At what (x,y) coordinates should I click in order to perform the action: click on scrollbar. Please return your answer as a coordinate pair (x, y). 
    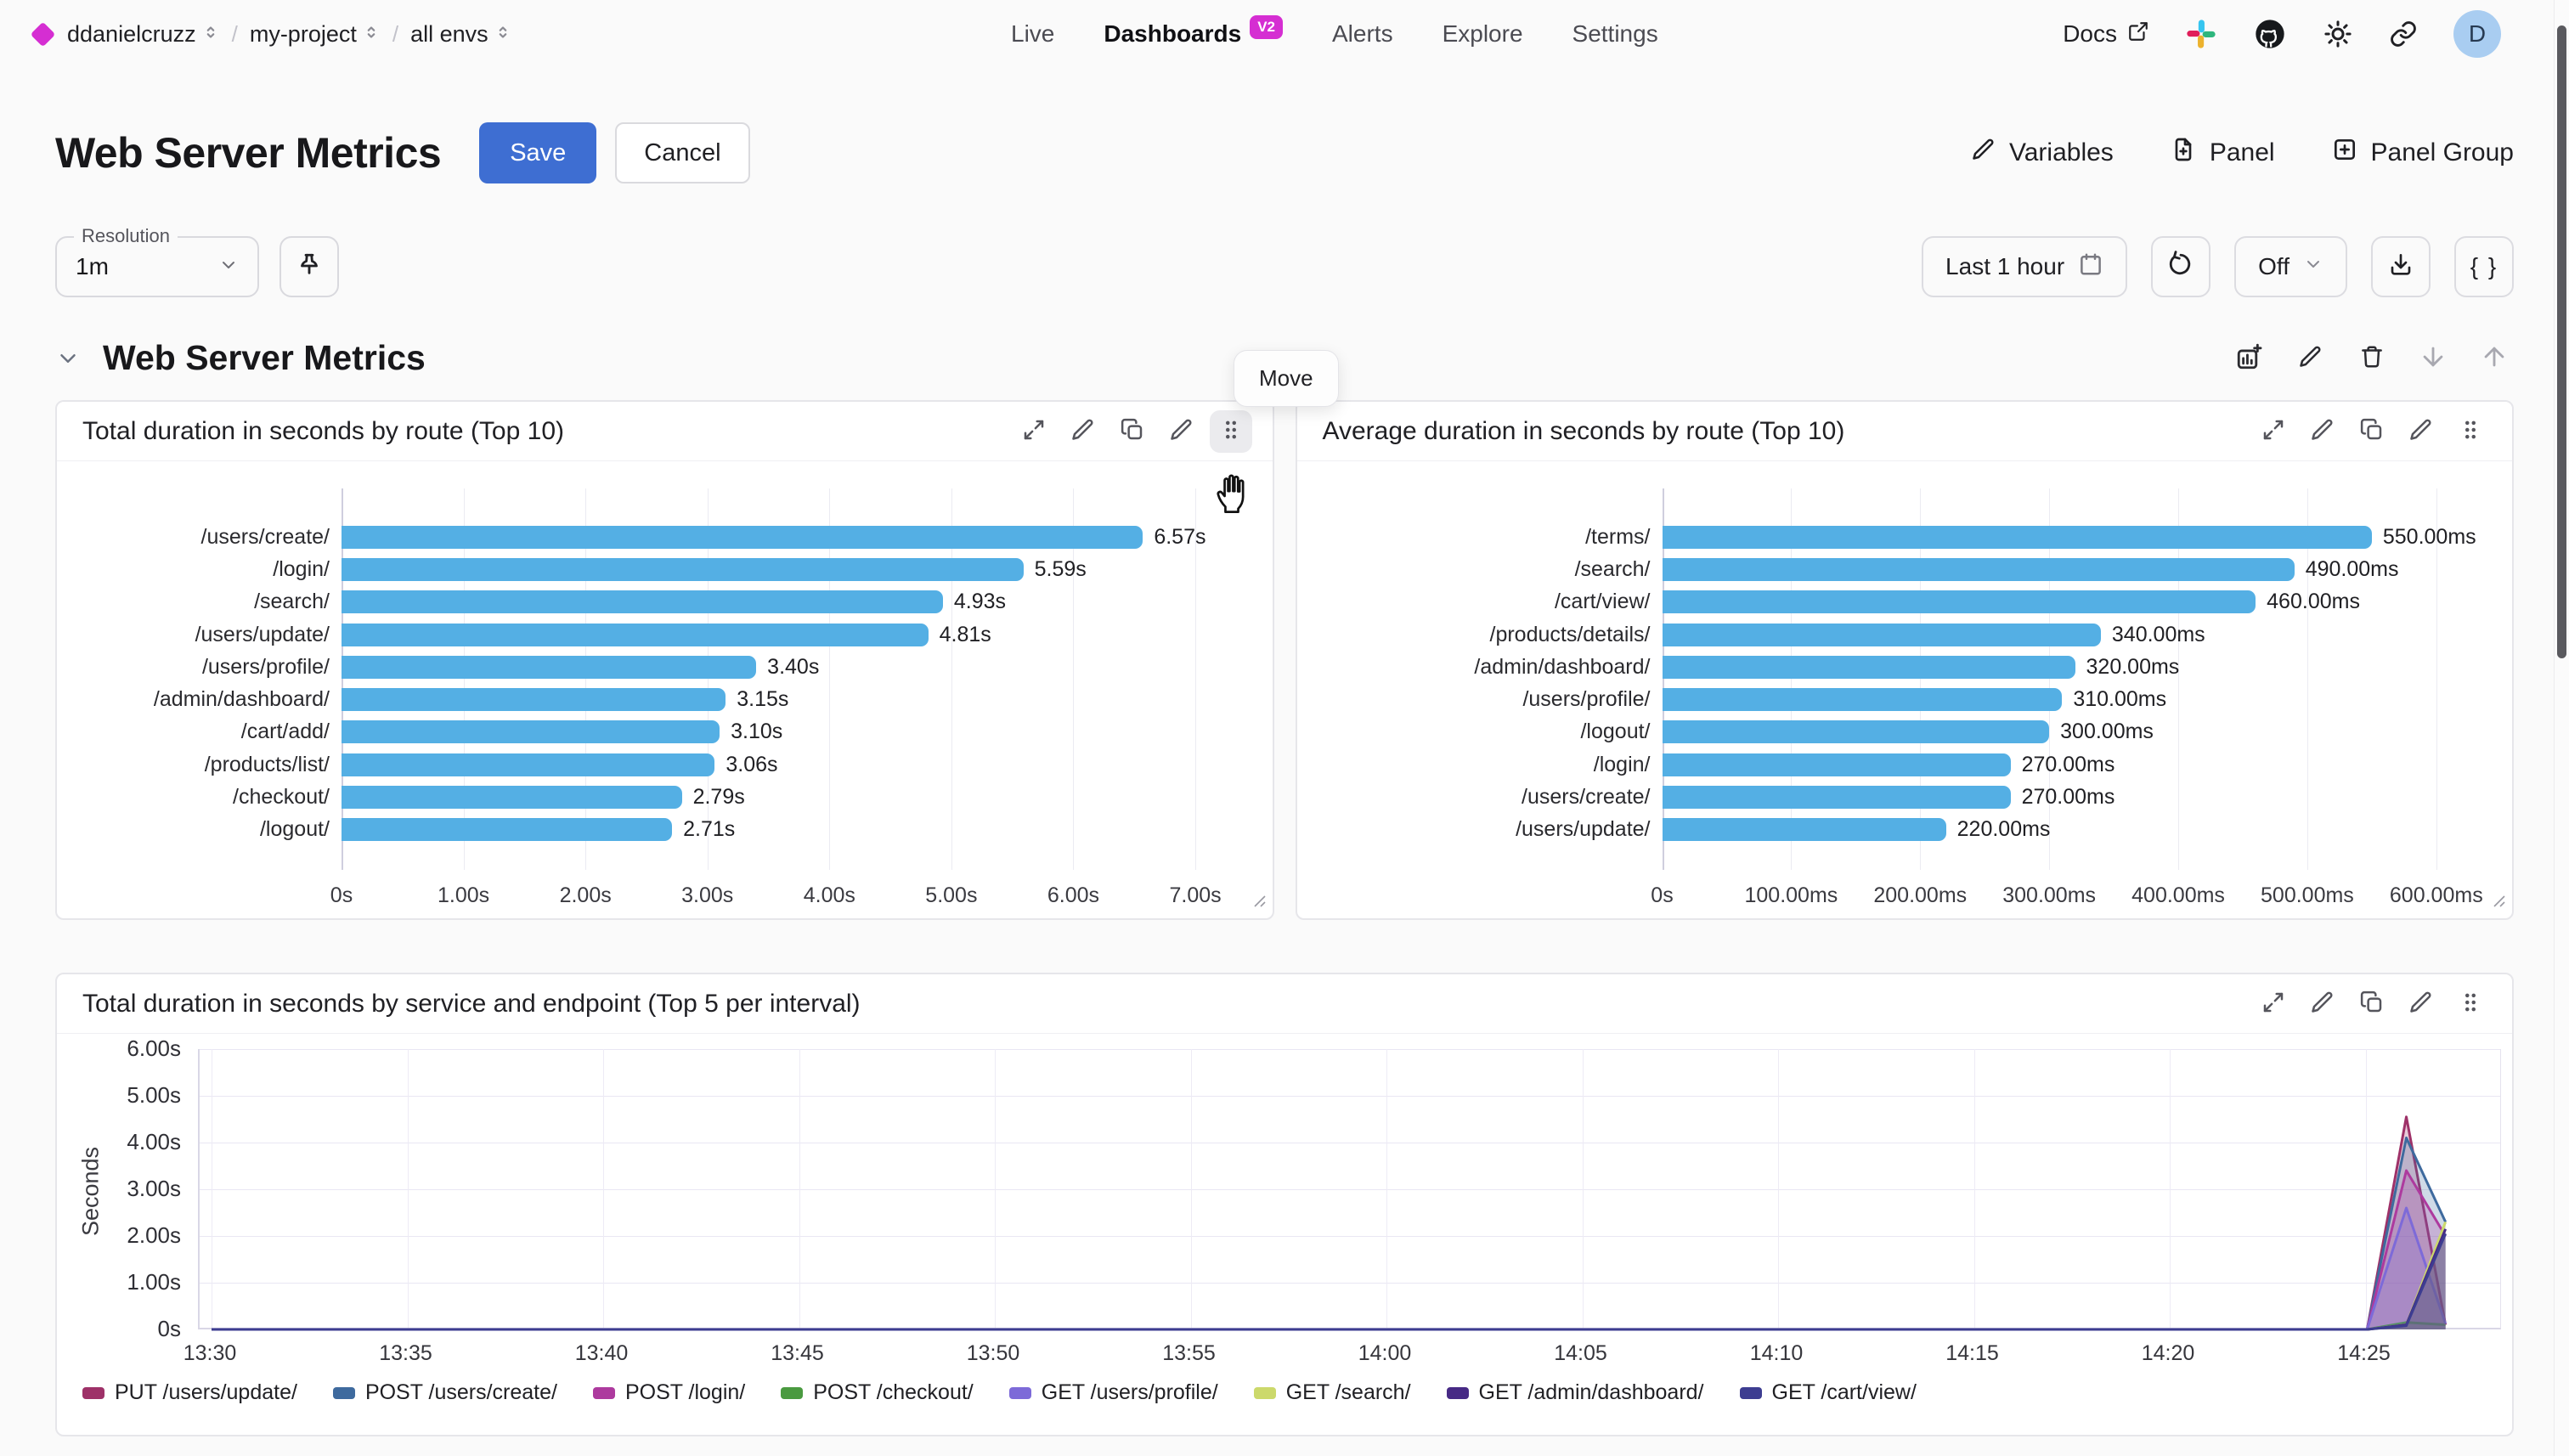
    Looking at the image, I should click on (2562, 728).